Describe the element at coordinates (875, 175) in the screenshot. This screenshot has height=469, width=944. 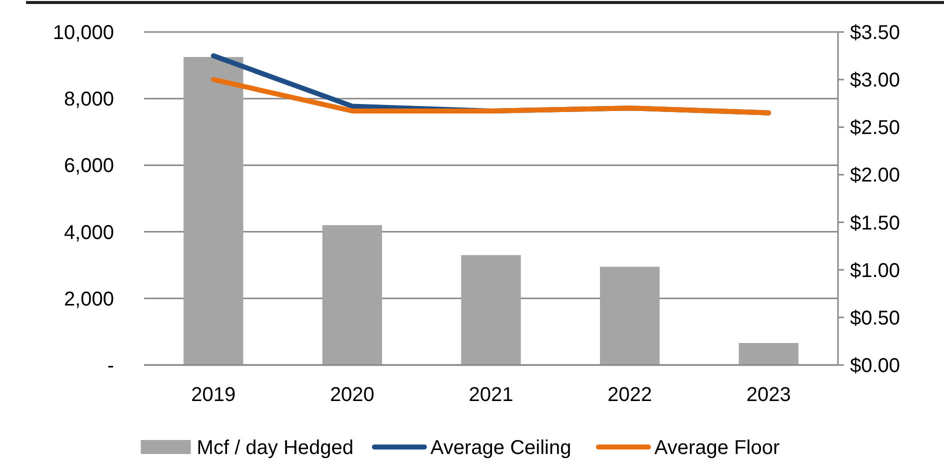
I see `y2-tick-label: $2.00` at that location.